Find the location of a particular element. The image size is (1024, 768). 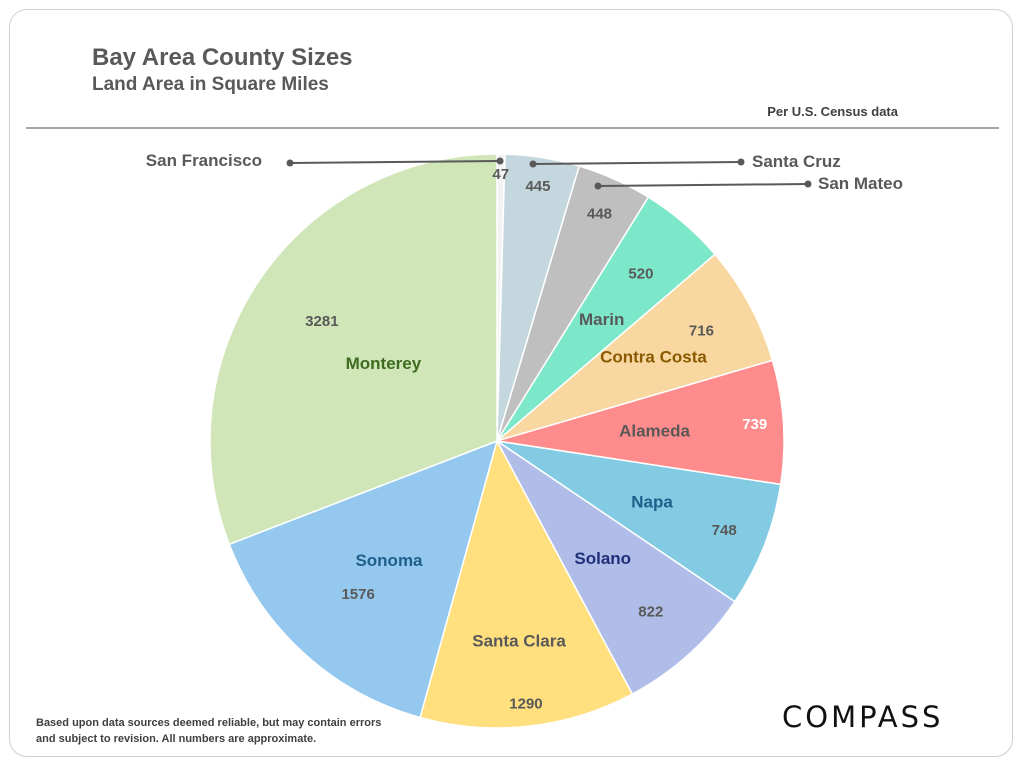

leader-line-san-francisco is located at coordinates (395, 162).